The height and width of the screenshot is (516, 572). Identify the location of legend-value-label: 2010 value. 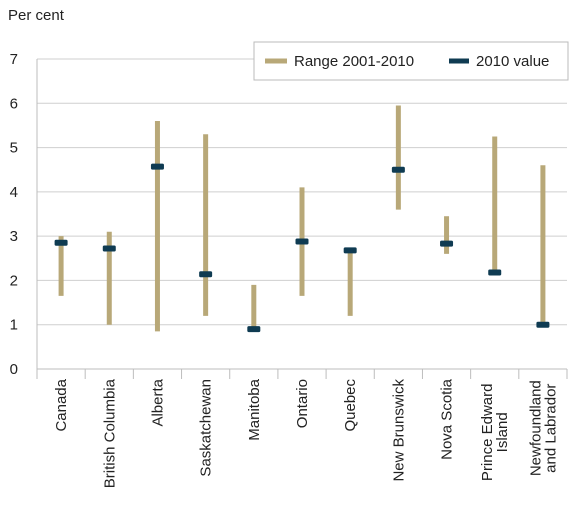
(512, 61).